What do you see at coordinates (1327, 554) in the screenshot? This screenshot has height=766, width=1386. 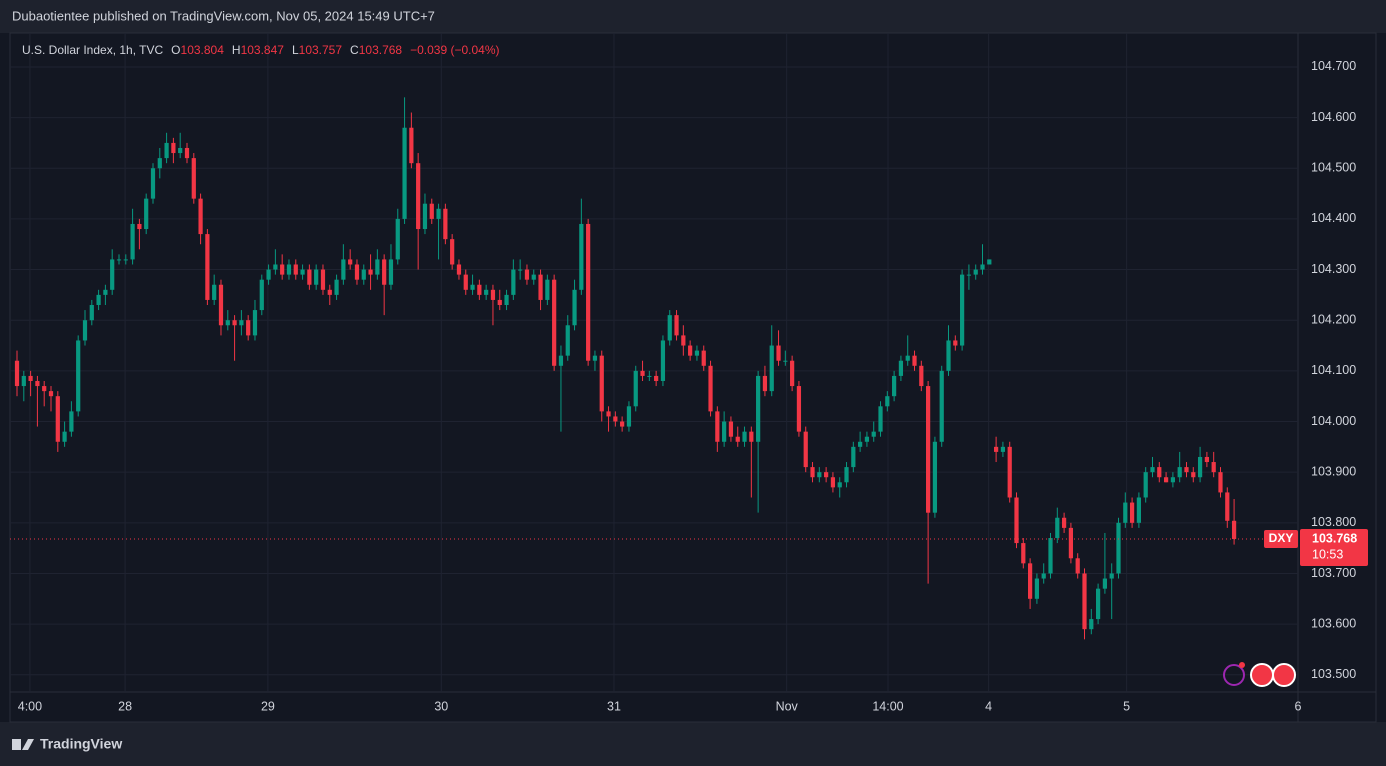 I see `price-tag-countdown: 10:53` at bounding box center [1327, 554].